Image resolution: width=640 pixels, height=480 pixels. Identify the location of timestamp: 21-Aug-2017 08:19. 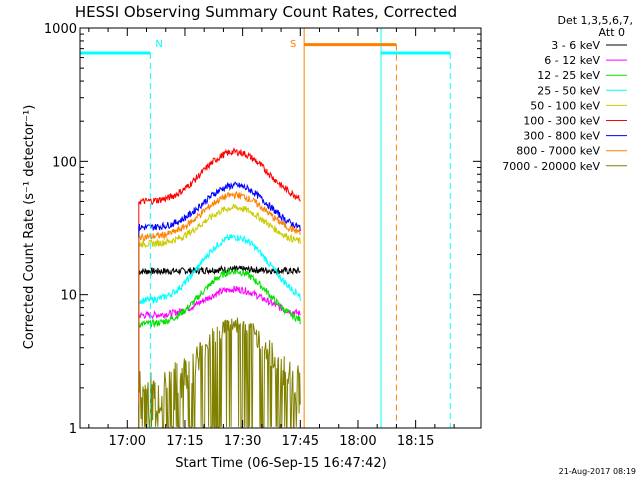
(597, 471).